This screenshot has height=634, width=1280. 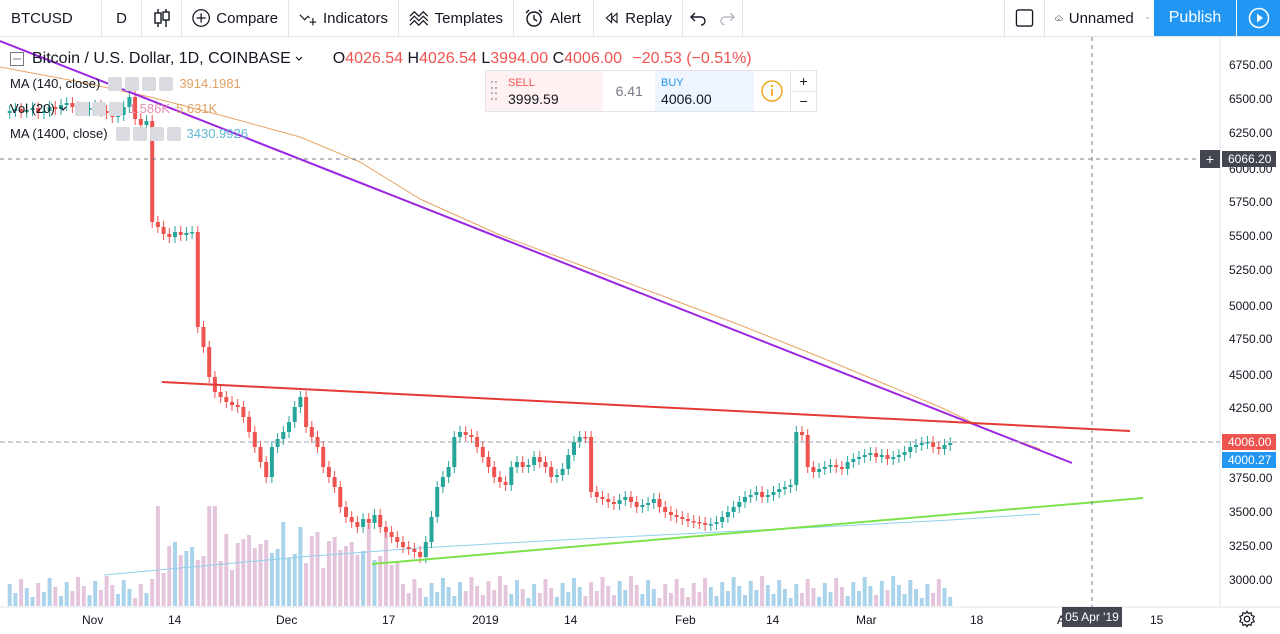 I want to click on symbol-label: BTCUSD, so click(x=42, y=18).